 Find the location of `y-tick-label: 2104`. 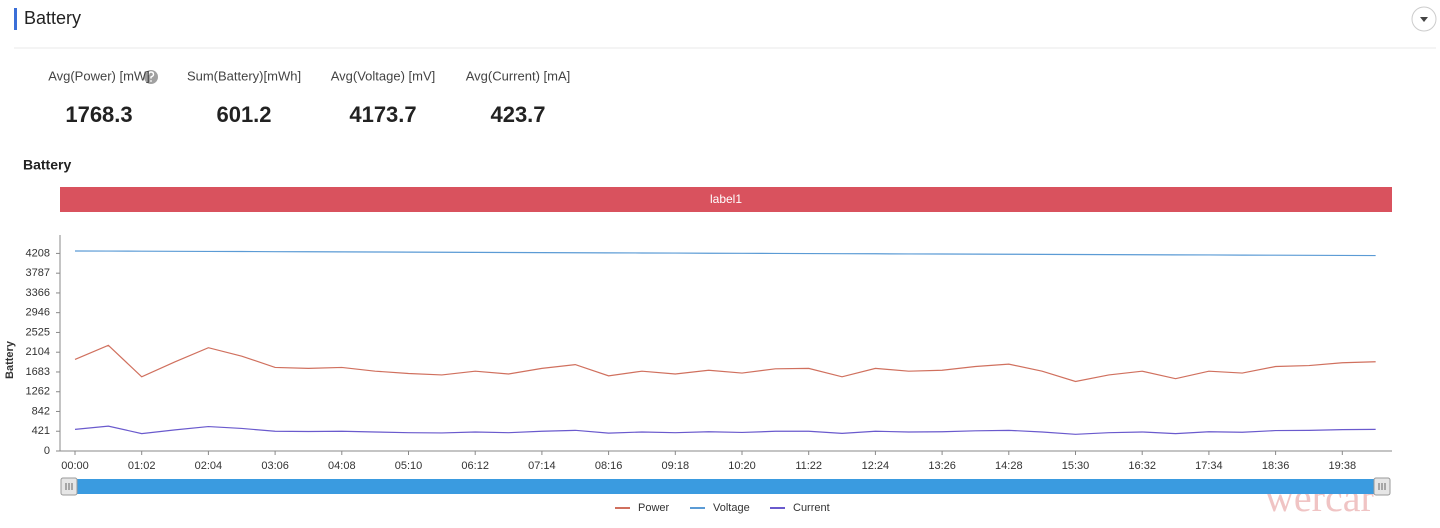

y-tick-label: 2104 is located at coordinates (38, 352).